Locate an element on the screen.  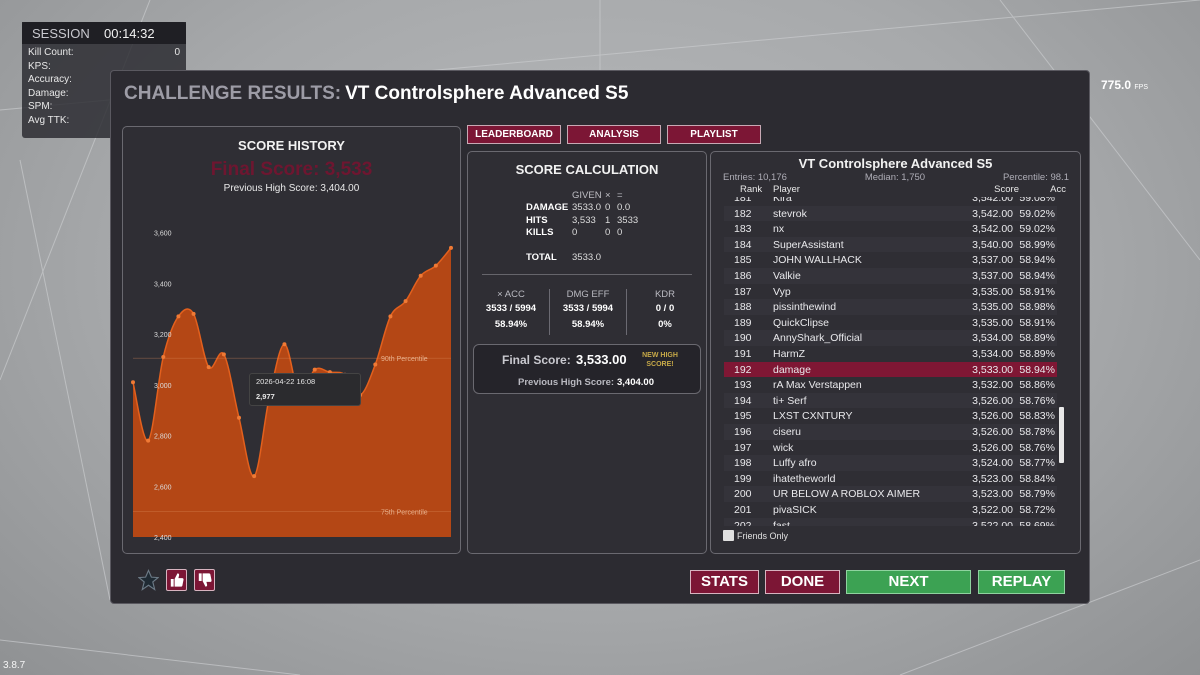
window-title-prefix: CHALLENGE RESULTS: is located at coordinates (233, 93).